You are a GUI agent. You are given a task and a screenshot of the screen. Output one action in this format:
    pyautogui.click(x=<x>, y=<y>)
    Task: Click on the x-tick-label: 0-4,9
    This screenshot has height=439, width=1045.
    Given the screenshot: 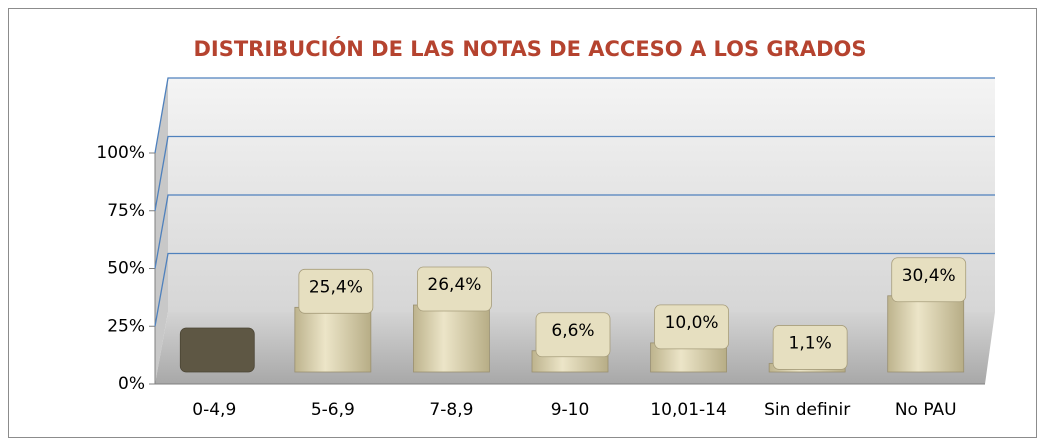 What is the action you would take?
    pyautogui.click(x=214, y=410)
    